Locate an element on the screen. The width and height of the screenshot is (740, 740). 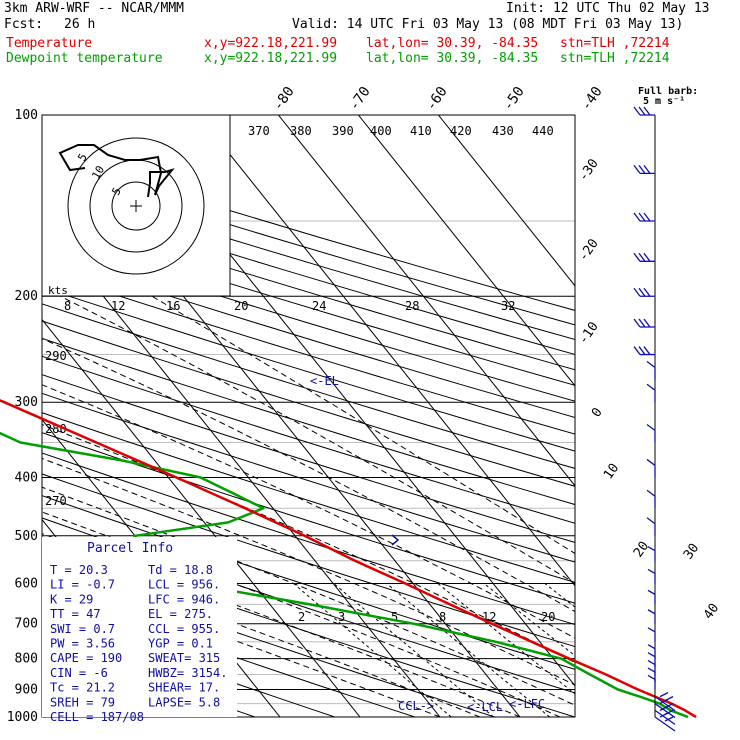
parcel-info-right-9: LAPSE= 5.8 is located at coordinates (184, 702).